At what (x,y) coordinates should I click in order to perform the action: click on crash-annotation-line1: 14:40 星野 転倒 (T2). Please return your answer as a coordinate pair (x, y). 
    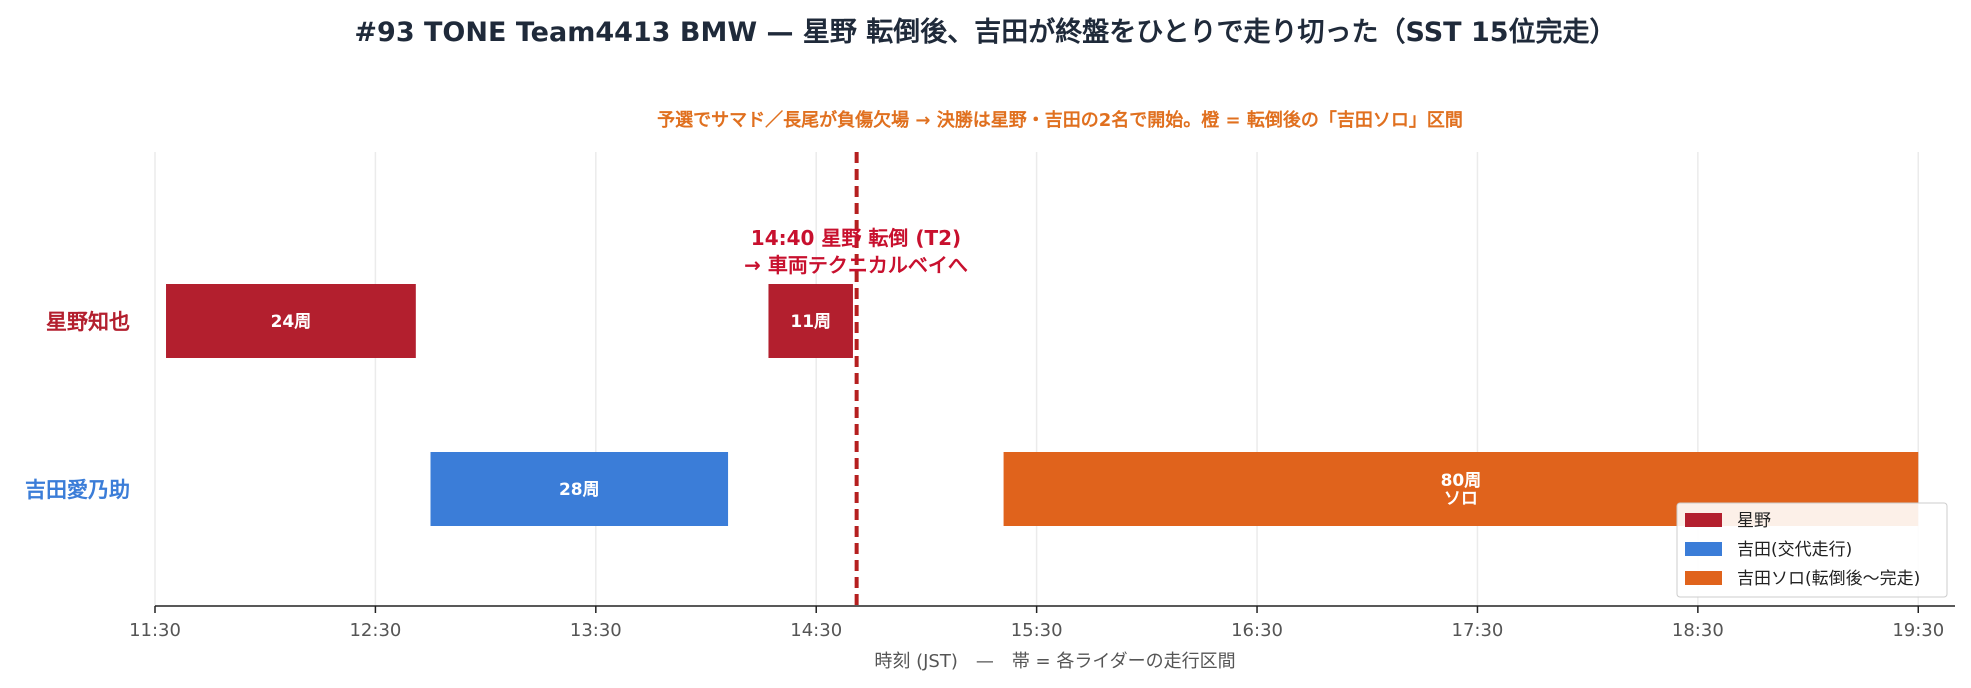
    Looking at the image, I should click on (856, 238).